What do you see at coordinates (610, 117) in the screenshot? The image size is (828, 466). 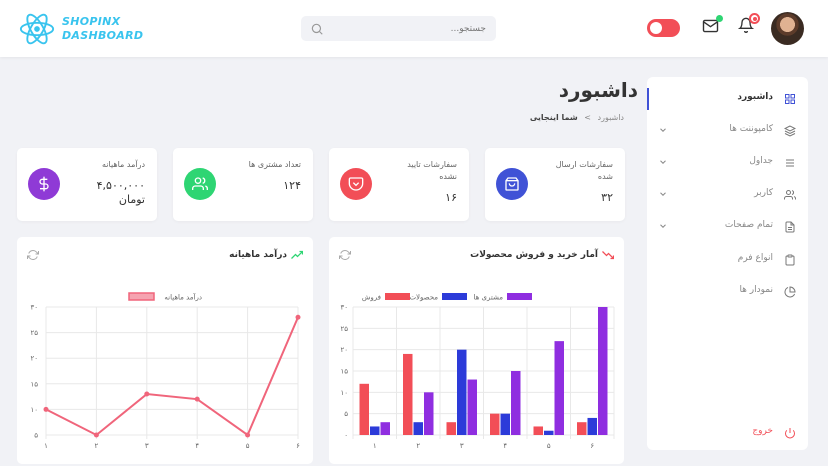 I see `breadcrumb-root: داشبورد` at bounding box center [610, 117].